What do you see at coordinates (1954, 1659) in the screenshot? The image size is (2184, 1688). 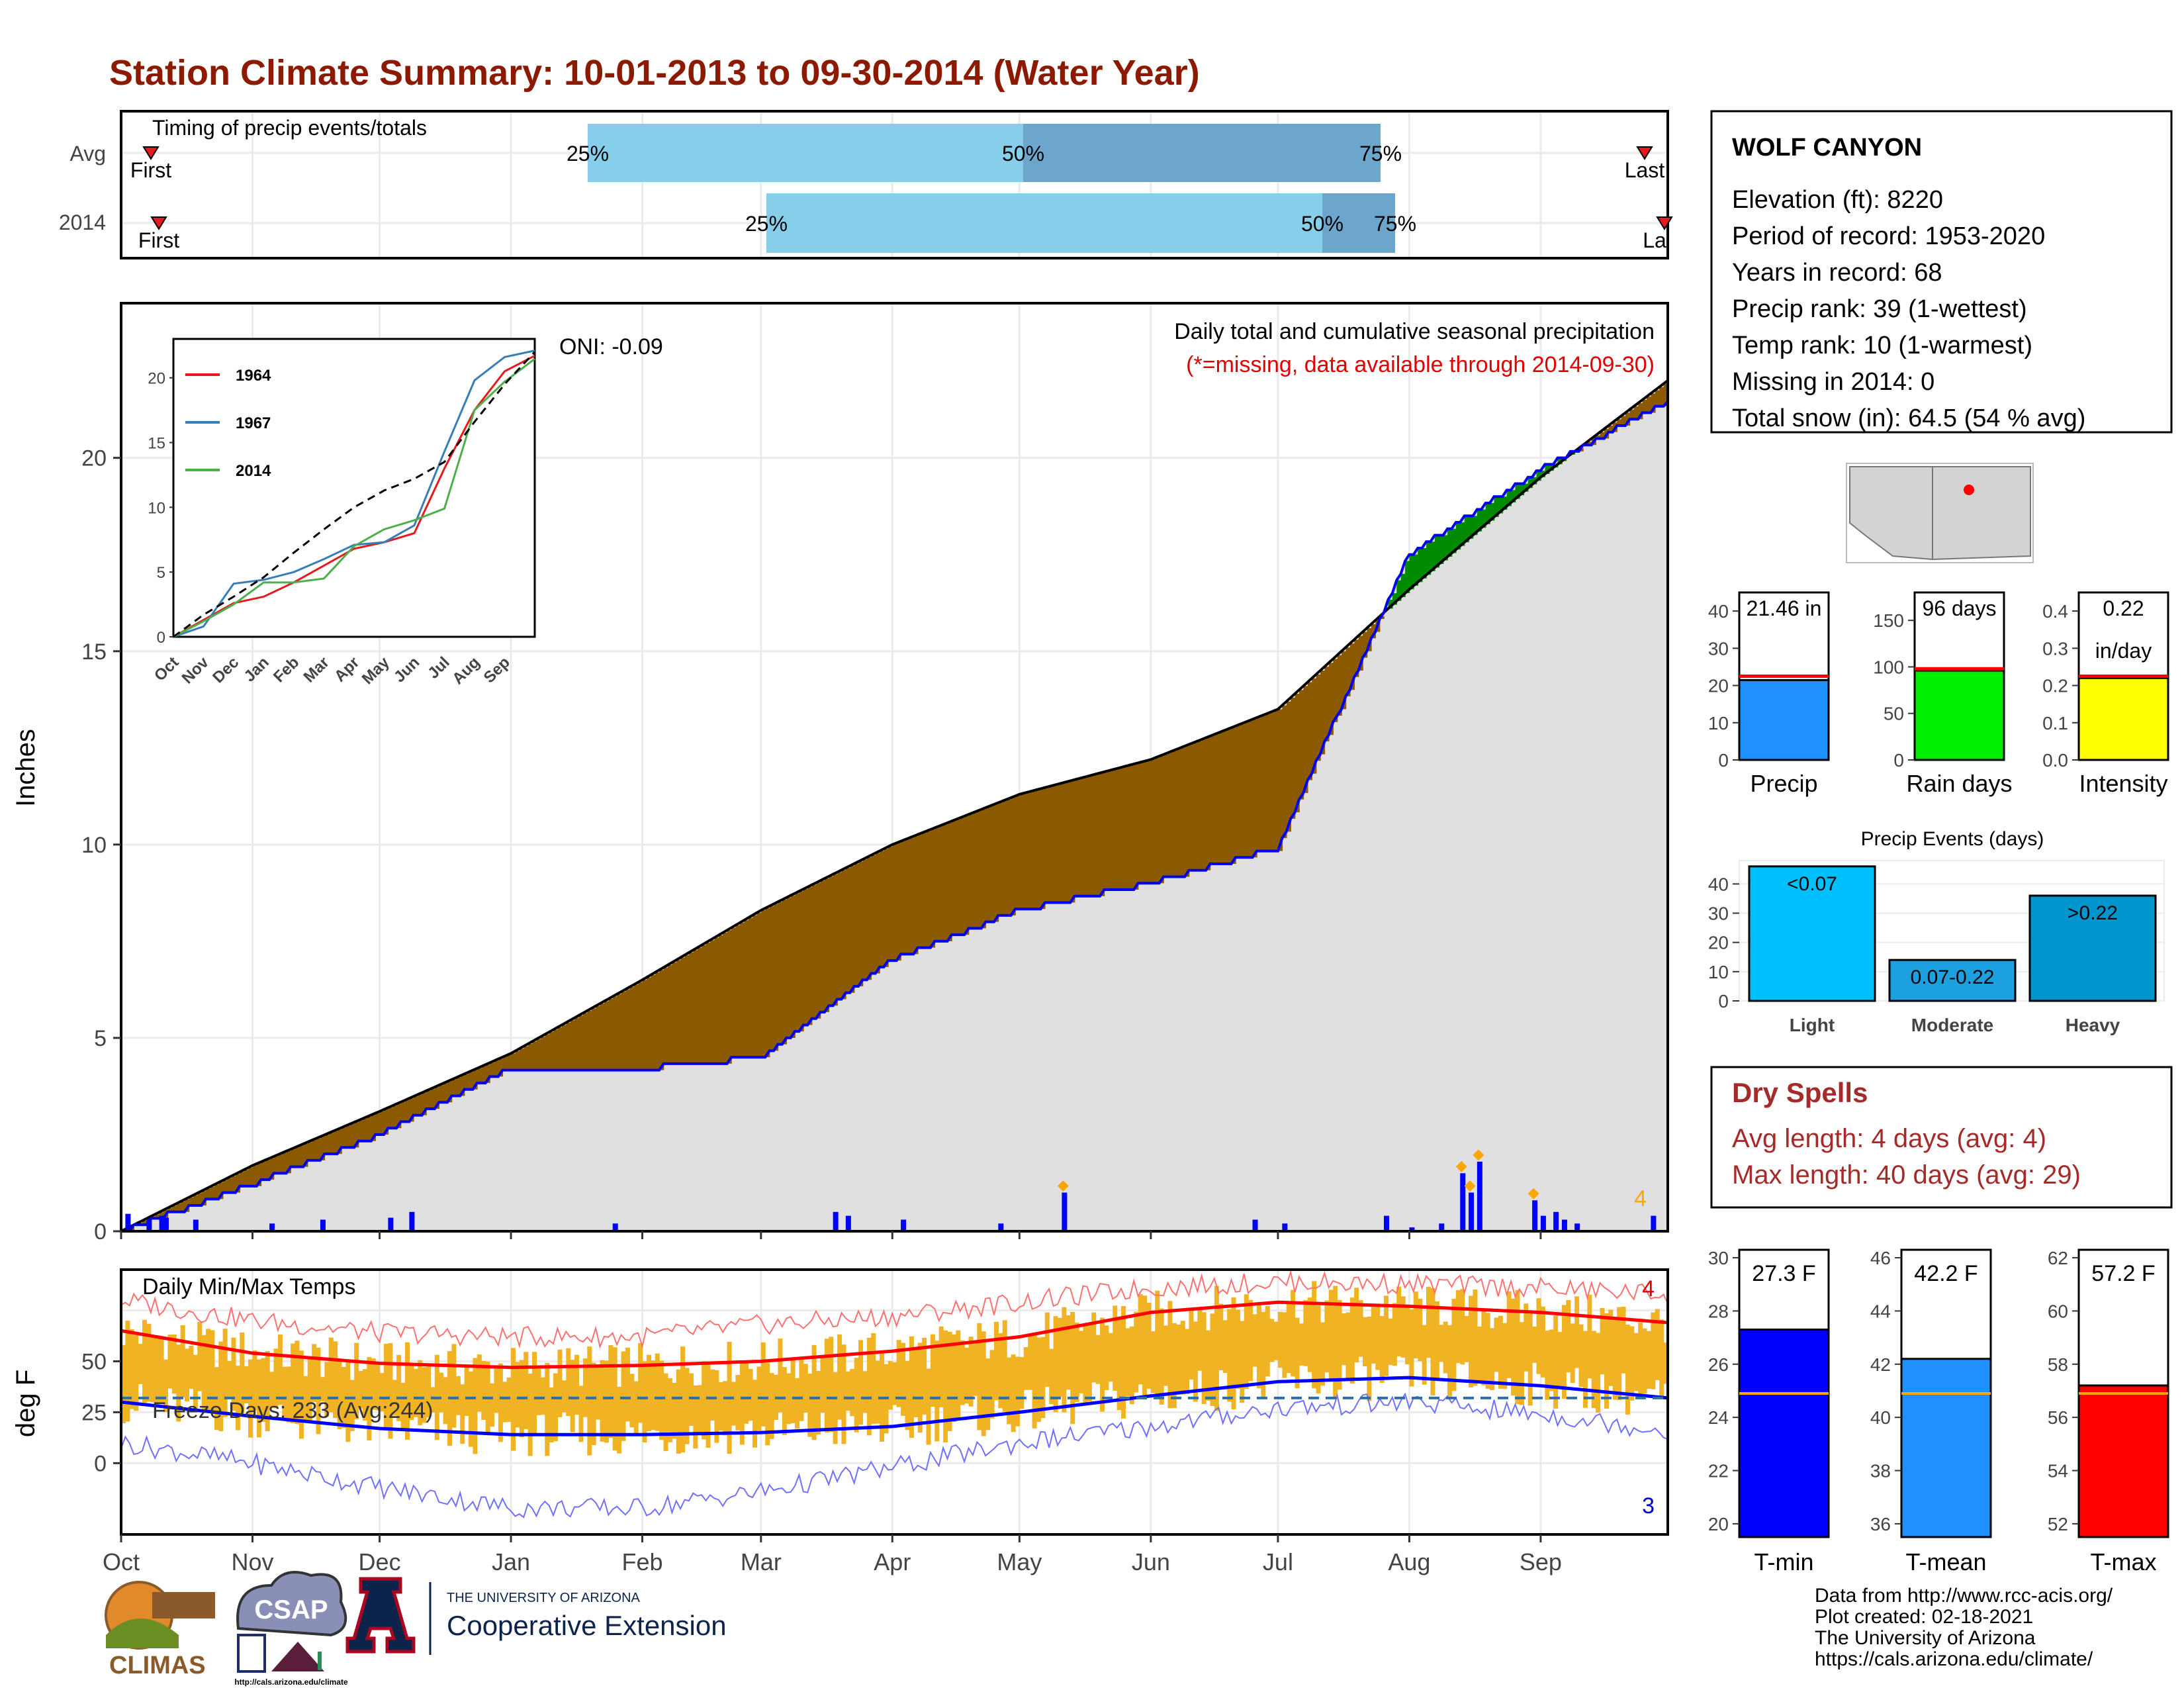 I see `credit-line: https://cals.arizona.edu/climate/` at bounding box center [1954, 1659].